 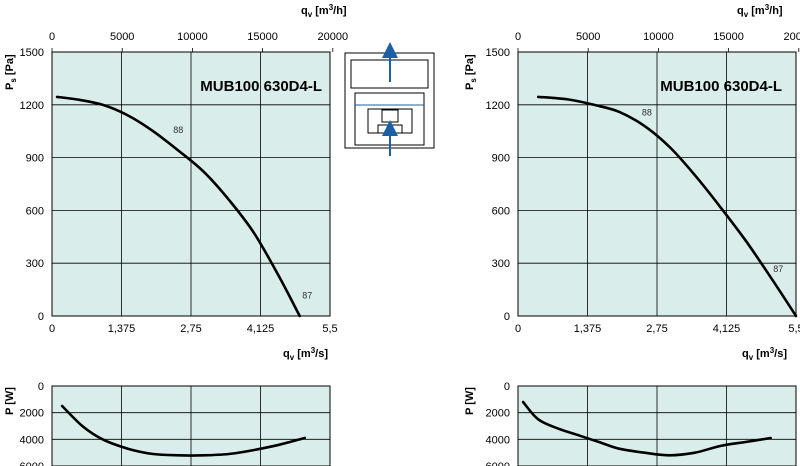 I want to click on bottom-axis-unit-right: qv [m3/s], so click(x=764, y=354).